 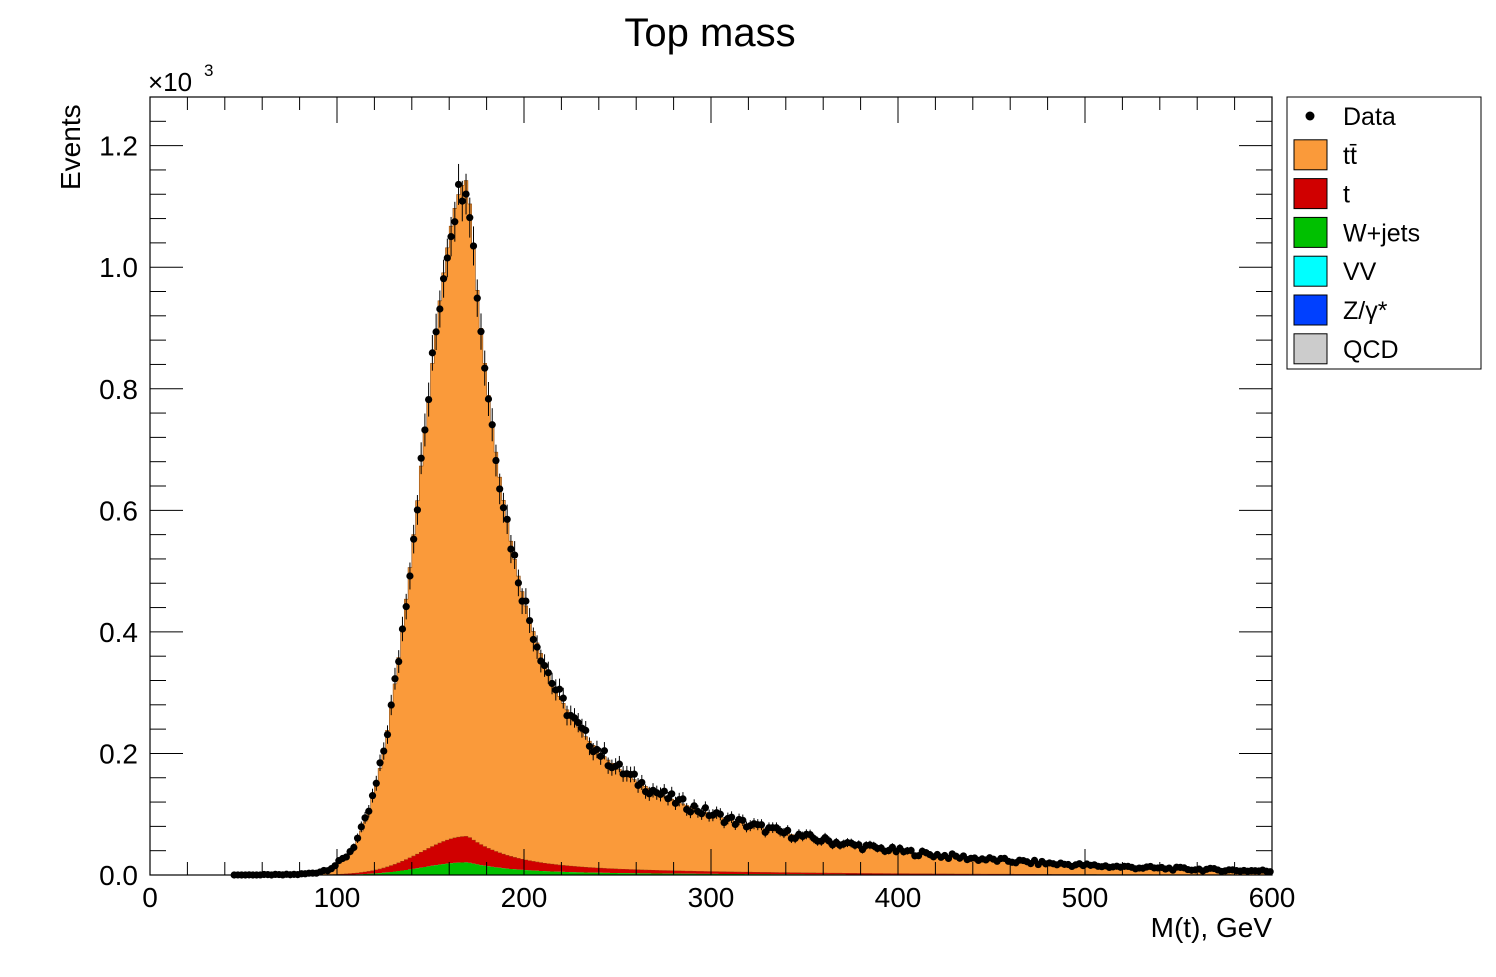 I want to click on legend-label-z: Z/γ*, so click(x=1365, y=311).